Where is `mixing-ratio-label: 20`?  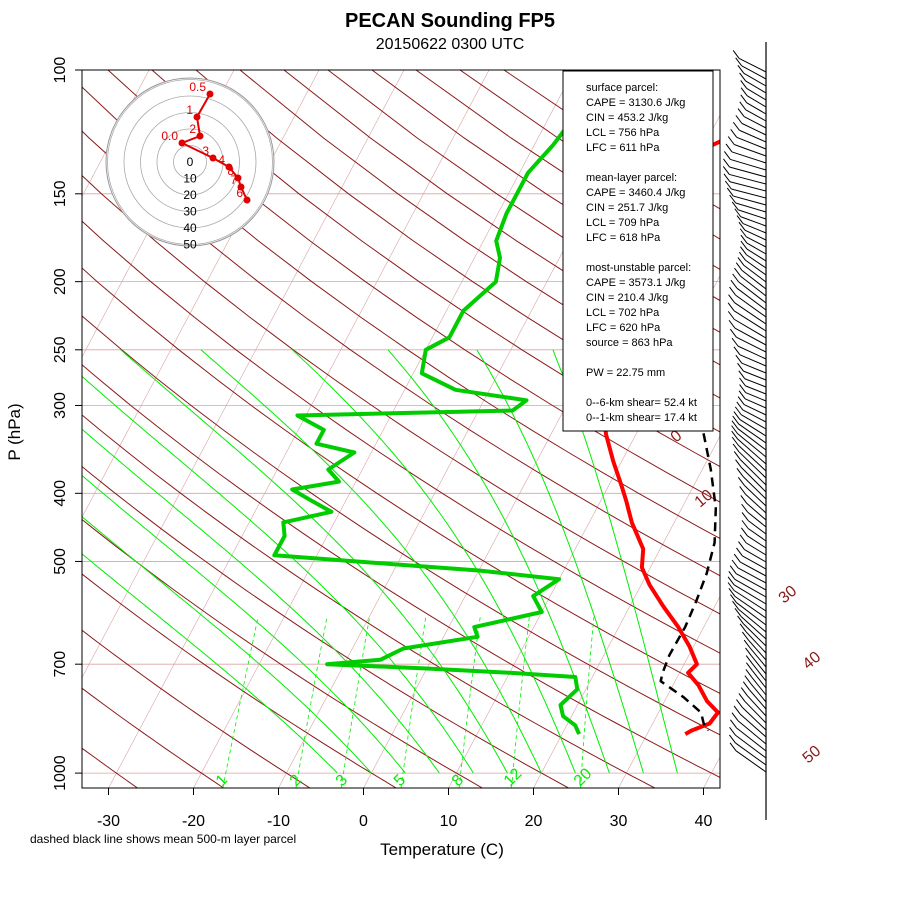
mixing-ratio-label: 20 is located at coordinates (583, 777).